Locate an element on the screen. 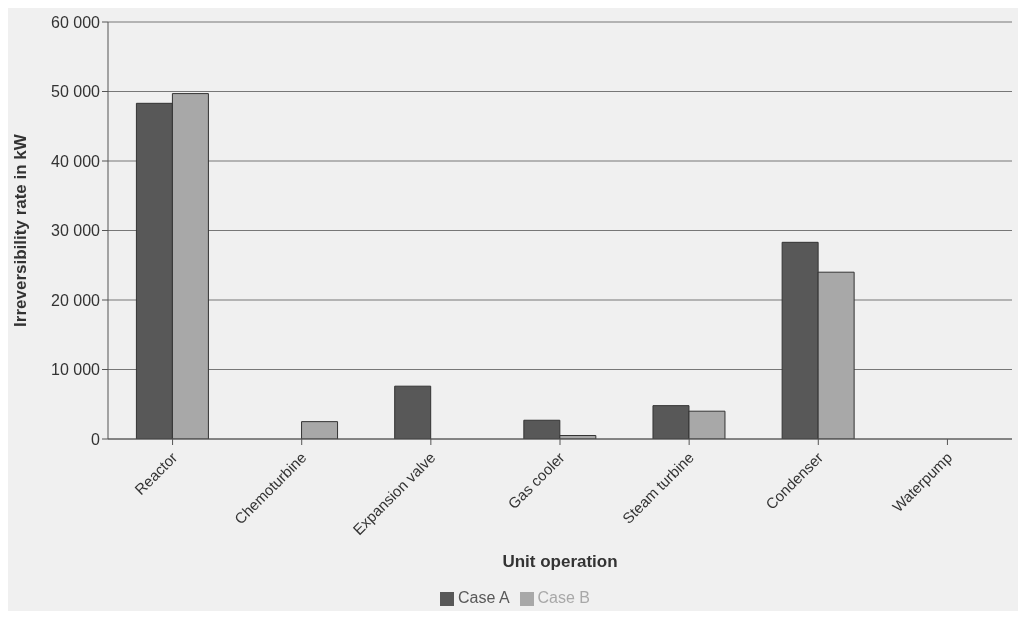 This screenshot has height=619, width=1026. y-axis-title: Irreversibility rate in kW is located at coordinates (21, 230).